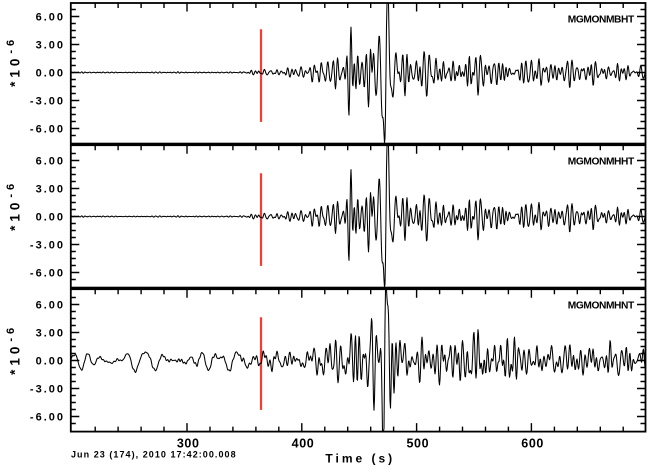  What do you see at coordinates (154, 455) in the screenshot?
I see `svg-text:Jun 23 (174), 2010 17:42:00.00: Jun 23 (174), 2010 17:42:00.008` at bounding box center [154, 455].